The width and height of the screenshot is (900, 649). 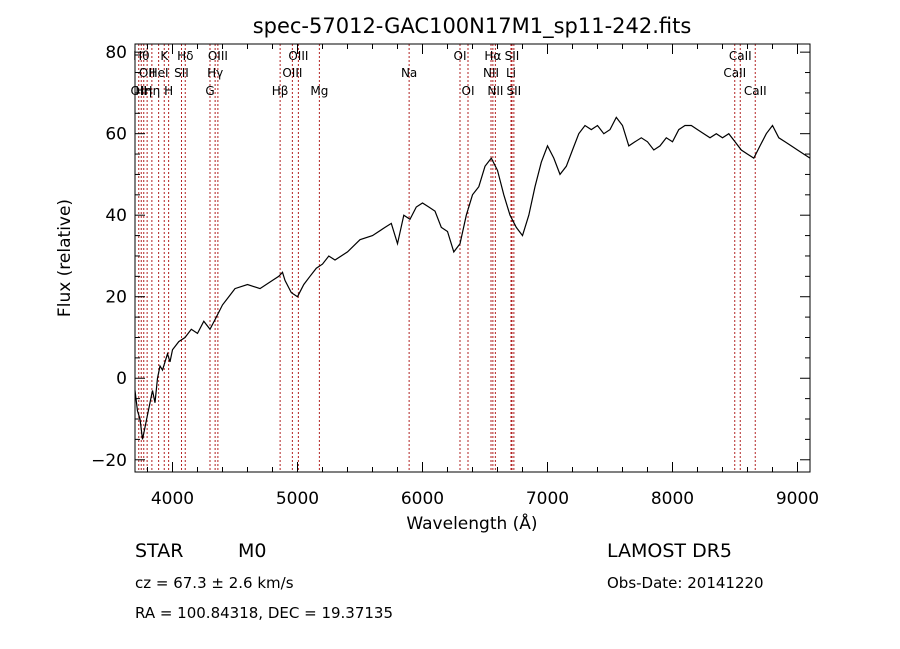 What do you see at coordinates (547, 499) in the screenshot?
I see `x-tick-label: 7000` at bounding box center [547, 499].